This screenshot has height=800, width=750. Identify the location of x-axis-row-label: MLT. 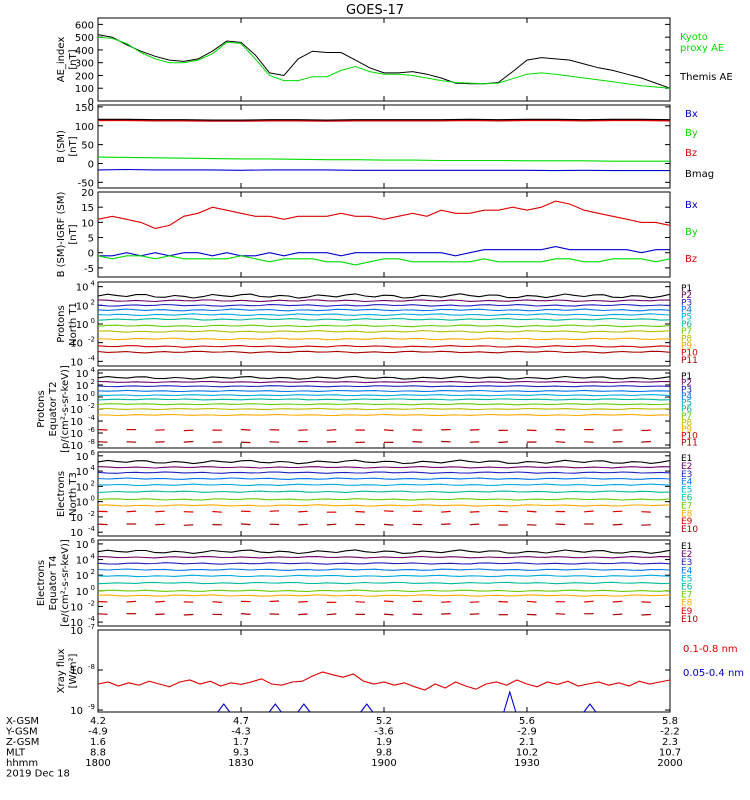
(16, 753).